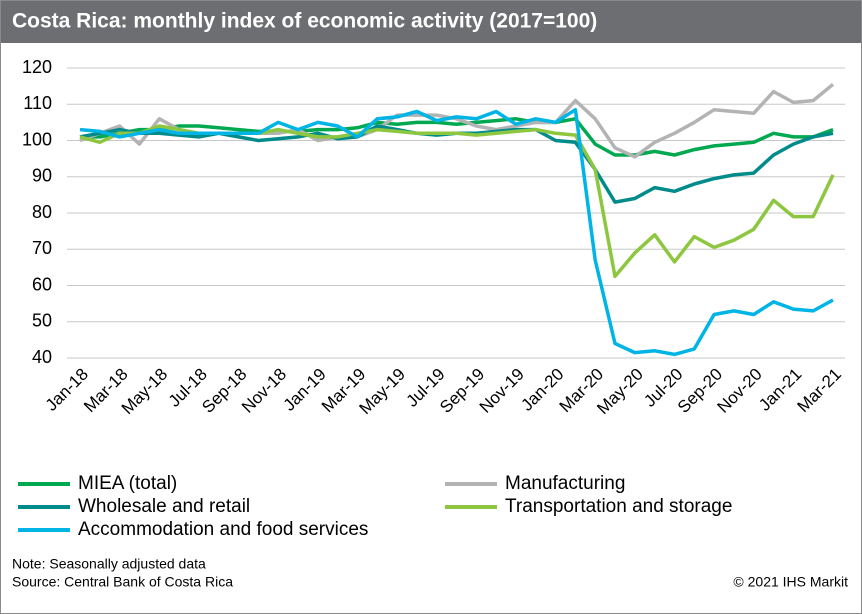 This screenshot has width=862, height=614. What do you see at coordinates (109, 564) in the screenshot?
I see `note: Note: Seasonally adjusted data` at bounding box center [109, 564].